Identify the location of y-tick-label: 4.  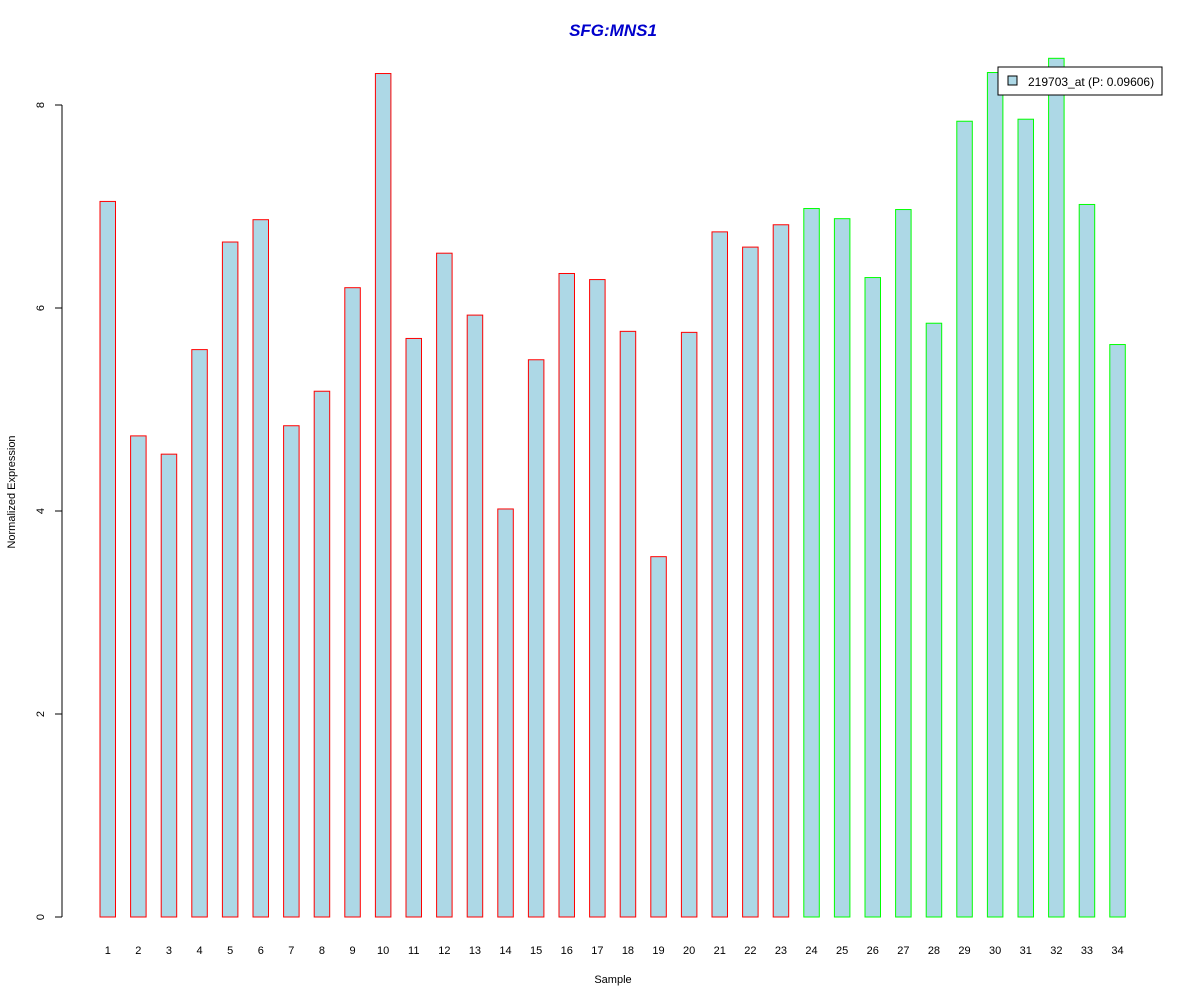
(41, 511).